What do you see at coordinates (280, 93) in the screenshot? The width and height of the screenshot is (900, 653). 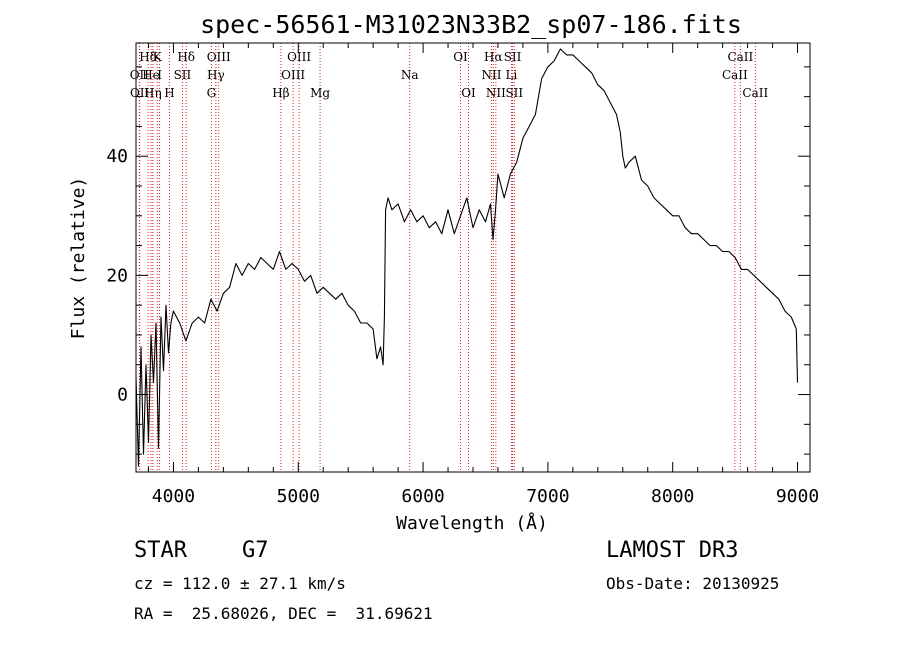 I see `line-label: Hβ` at bounding box center [280, 93].